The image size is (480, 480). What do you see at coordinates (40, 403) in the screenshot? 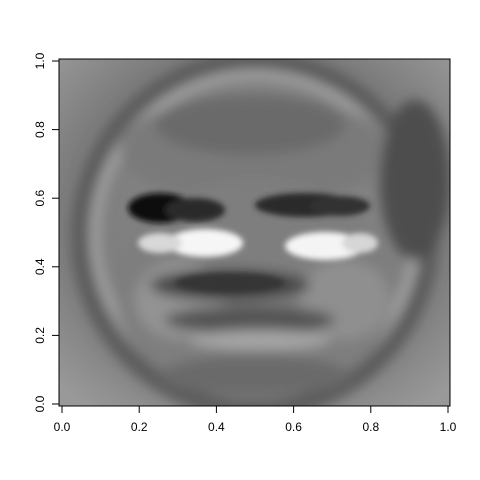
I see `y-tick-label: 0.0` at bounding box center [40, 403].